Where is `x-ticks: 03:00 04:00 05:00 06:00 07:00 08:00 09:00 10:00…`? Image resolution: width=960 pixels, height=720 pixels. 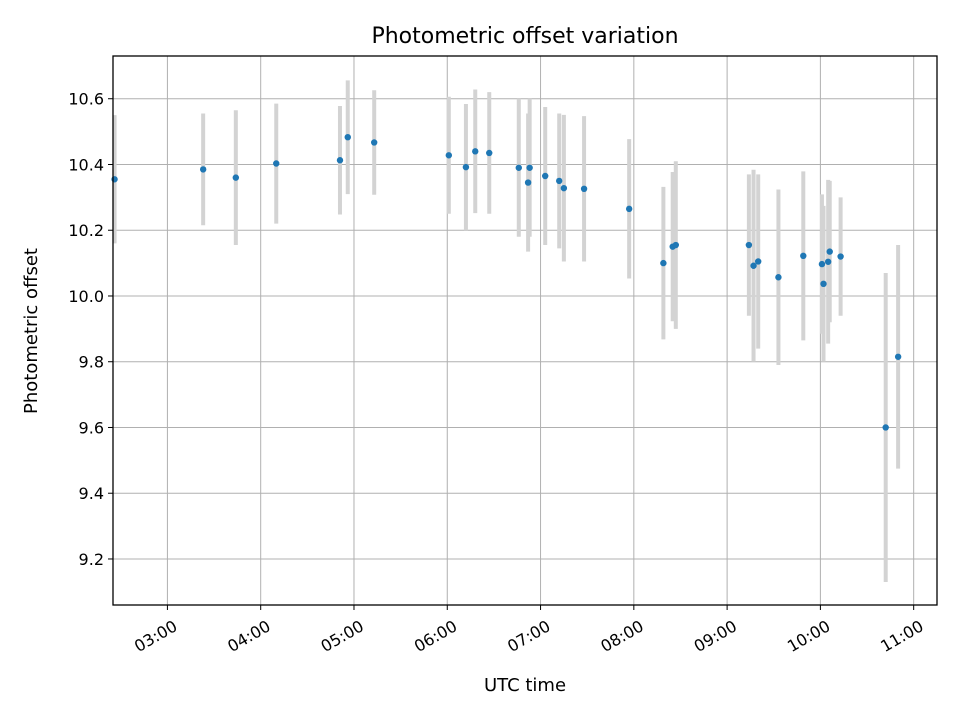 x-ticks: 03:00 04:00 05:00 06:00 07:00 08:00 09:00 10:00… is located at coordinates (529, 630).